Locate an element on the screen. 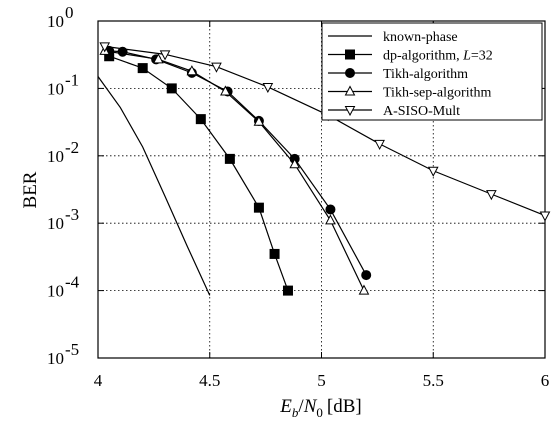 The image size is (552, 430). legend-entry: known-phase is located at coordinates (393, 37).